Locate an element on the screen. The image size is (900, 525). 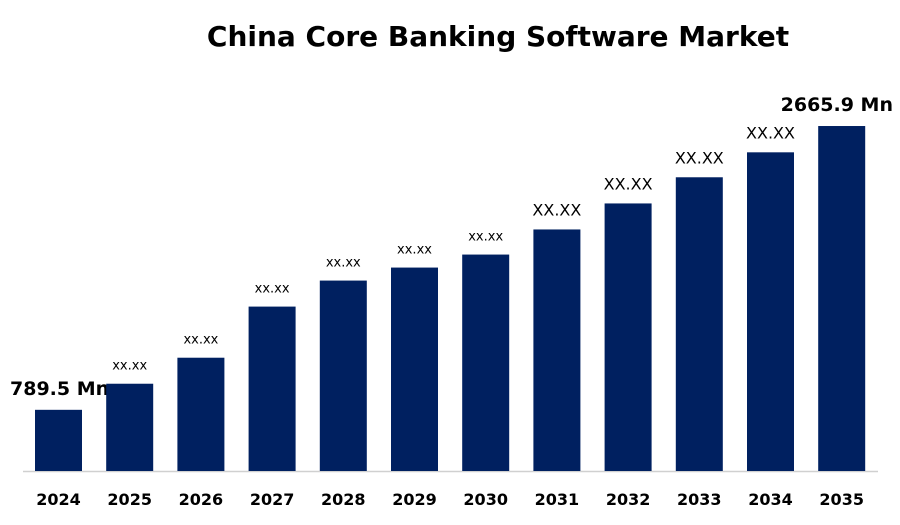
bar-2032 is located at coordinates (628, 337).